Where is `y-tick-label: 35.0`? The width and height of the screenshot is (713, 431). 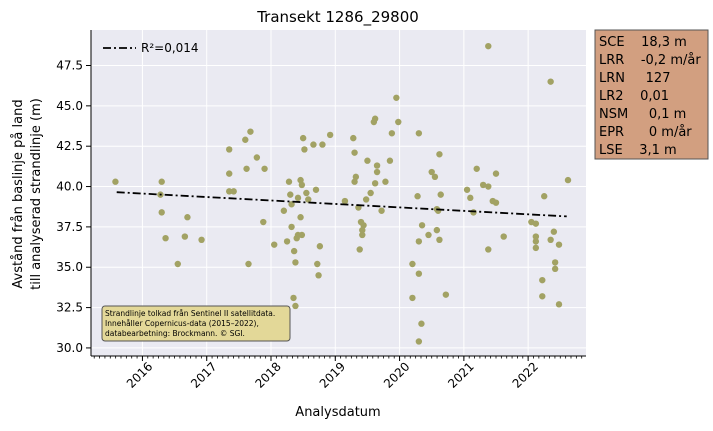 y-tick-label: 35.0 is located at coordinates (69, 267).